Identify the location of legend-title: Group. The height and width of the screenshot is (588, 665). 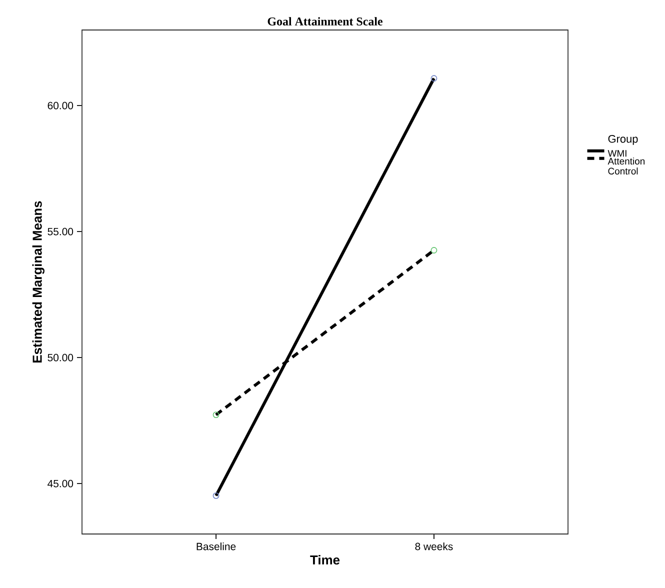
(623, 139).